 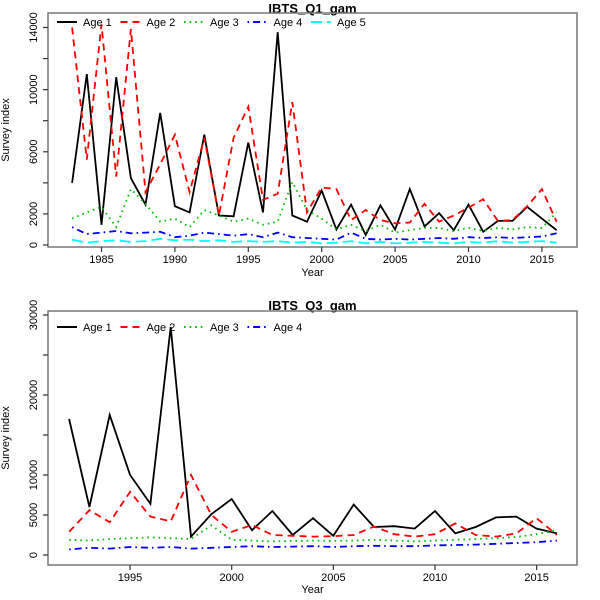 What do you see at coordinates (248, 260) in the screenshot?
I see `q1-x-tick-label: 1995` at bounding box center [248, 260].